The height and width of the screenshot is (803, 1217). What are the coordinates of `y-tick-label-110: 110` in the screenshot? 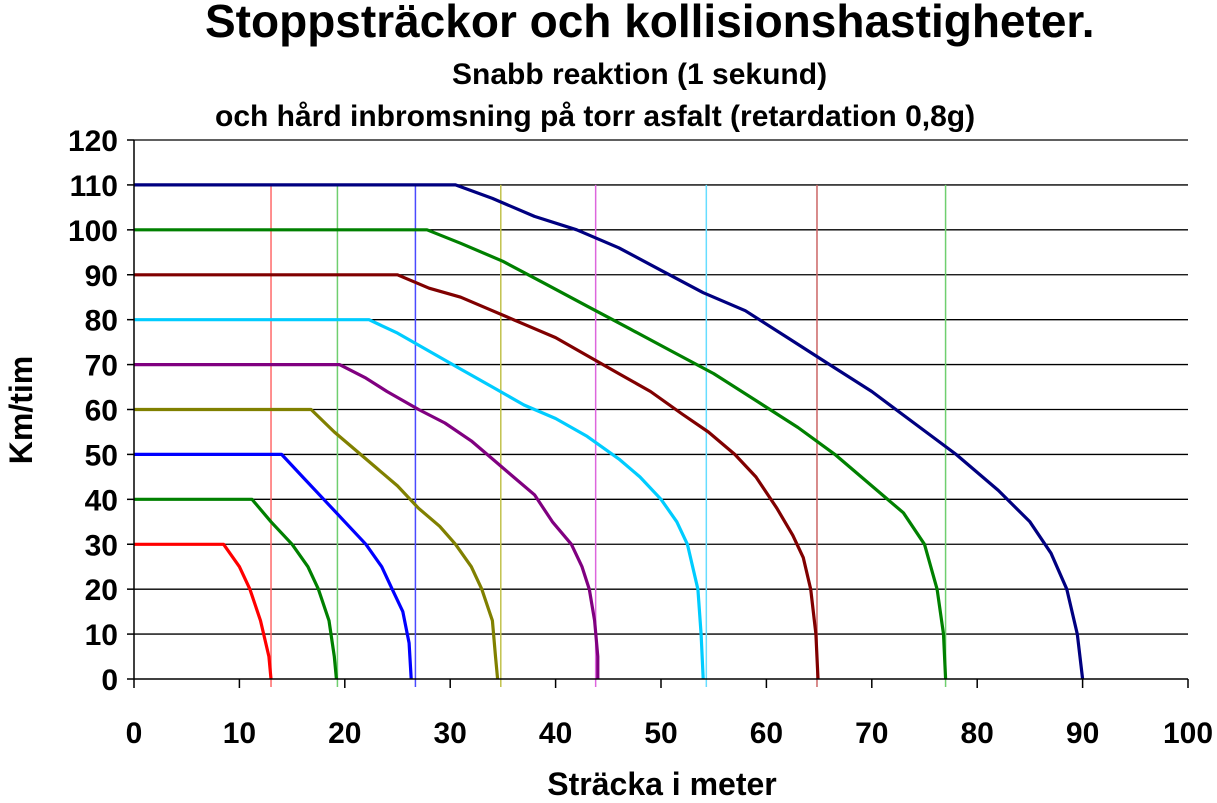 It's located at (94, 186).